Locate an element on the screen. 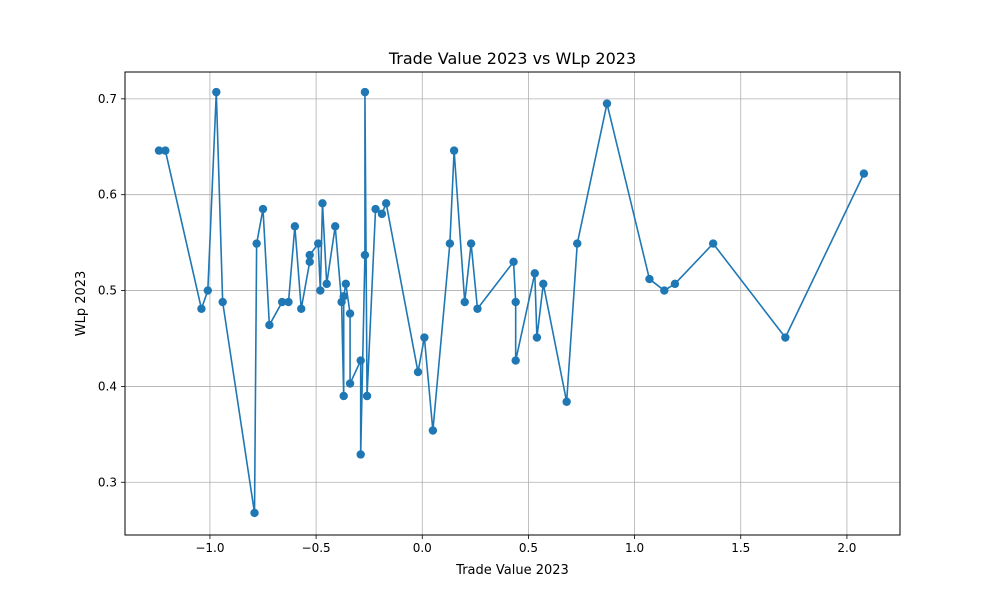 The height and width of the screenshot is (600, 1000). x-tick-label: −0.5 is located at coordinates (316, 548).